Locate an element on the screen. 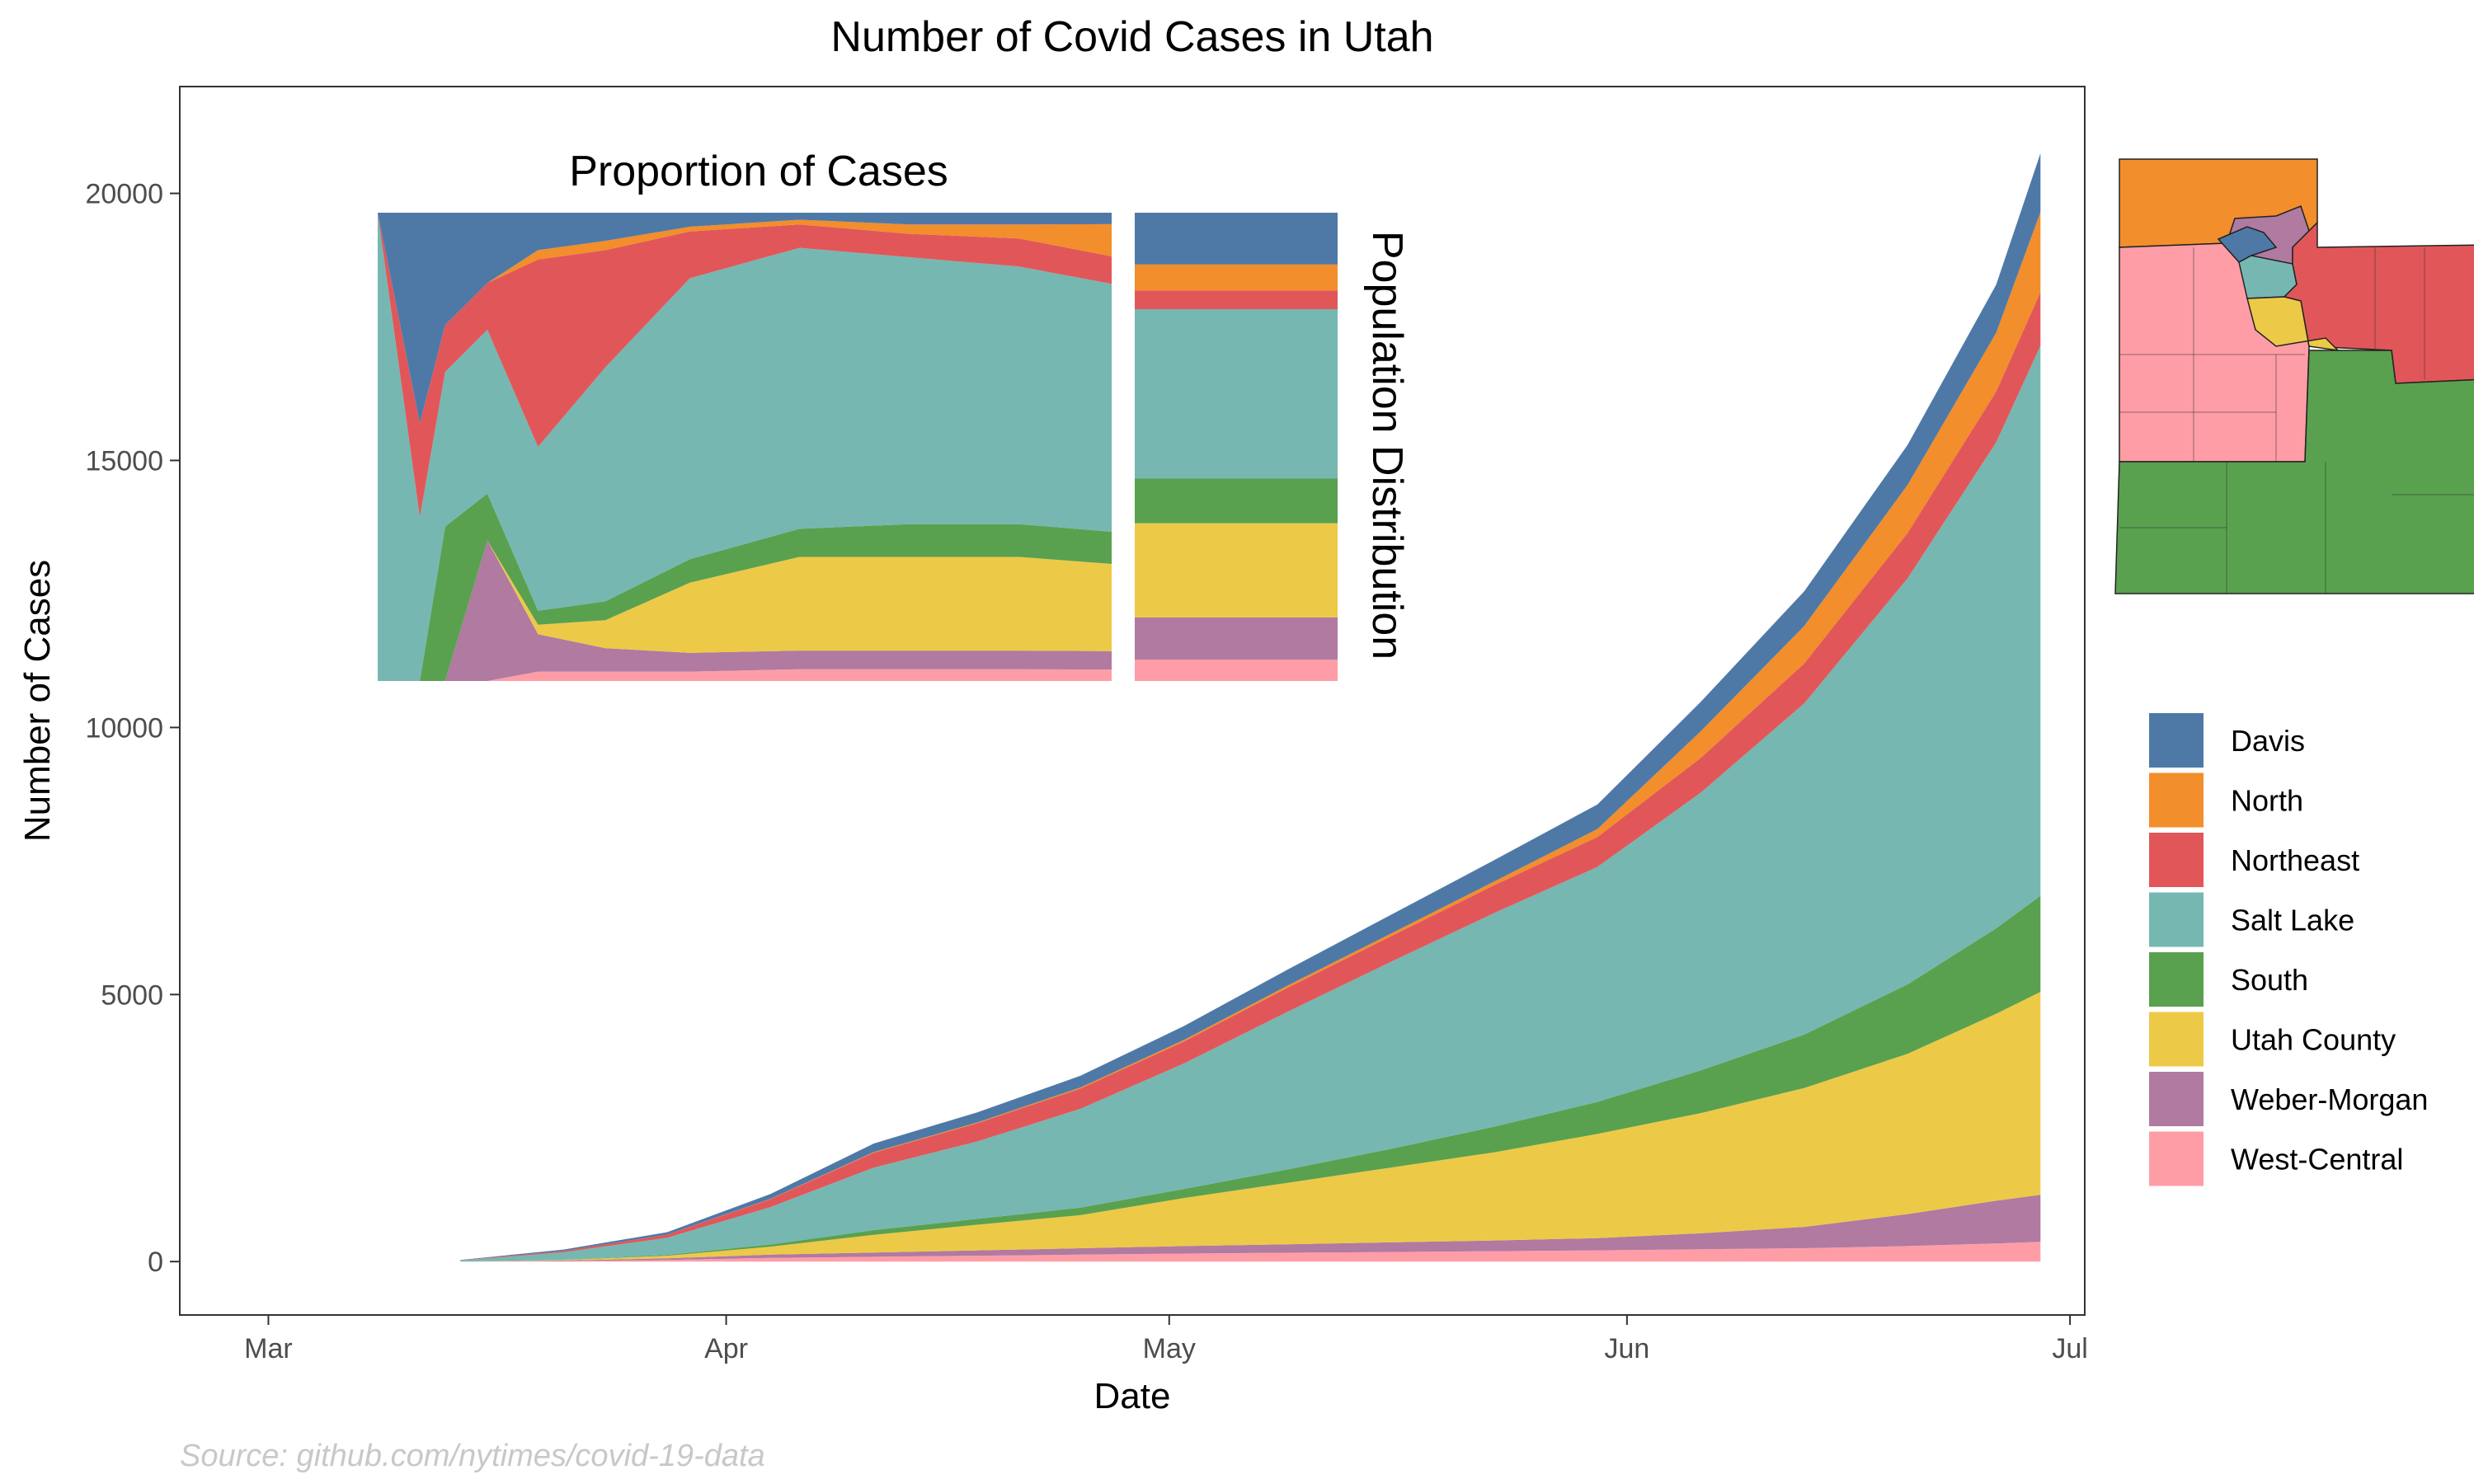 The height and width of the screenshot is (1484, 2474). legend-item-utah-county: Utah County is located at coordinates (2272, 1039).